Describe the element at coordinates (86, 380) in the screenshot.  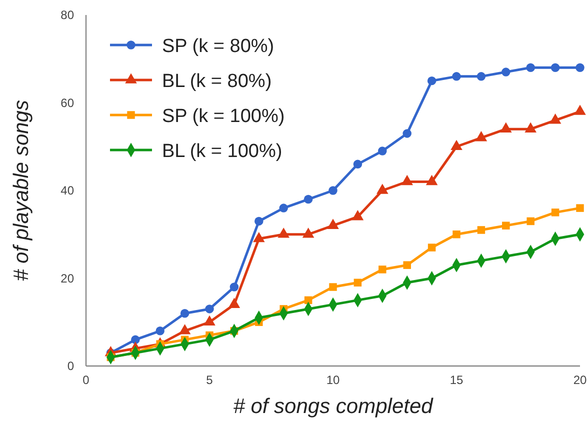
I see `x-tick-label: 0` at that location.